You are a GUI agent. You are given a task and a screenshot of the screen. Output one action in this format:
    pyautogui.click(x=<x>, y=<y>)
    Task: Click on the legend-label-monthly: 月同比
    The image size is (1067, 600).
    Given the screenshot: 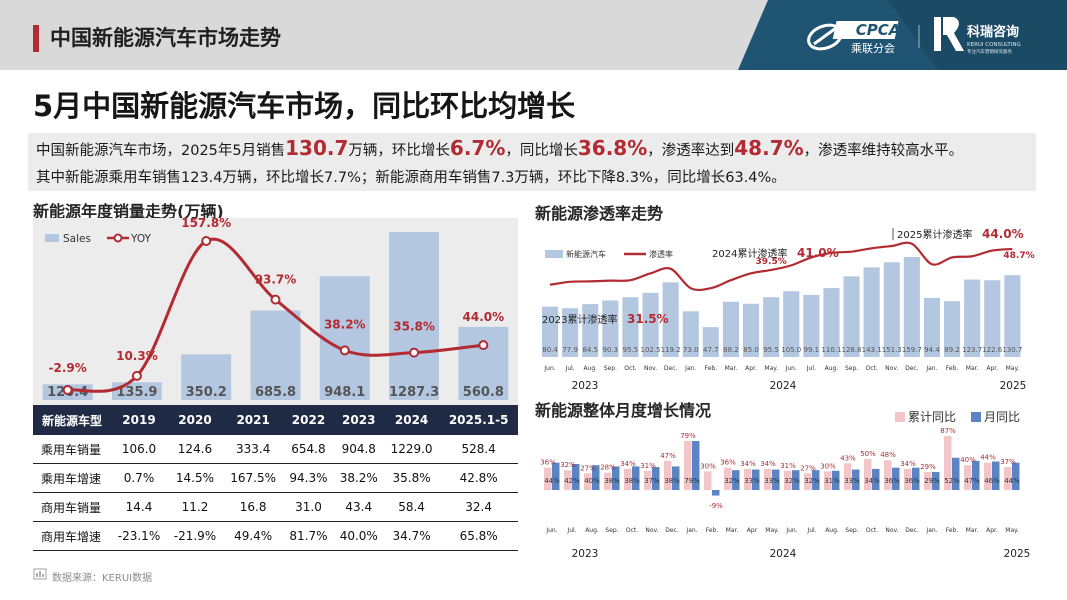 What is the action you would take?
    pyautogui.click(x=1002, y=417)
    